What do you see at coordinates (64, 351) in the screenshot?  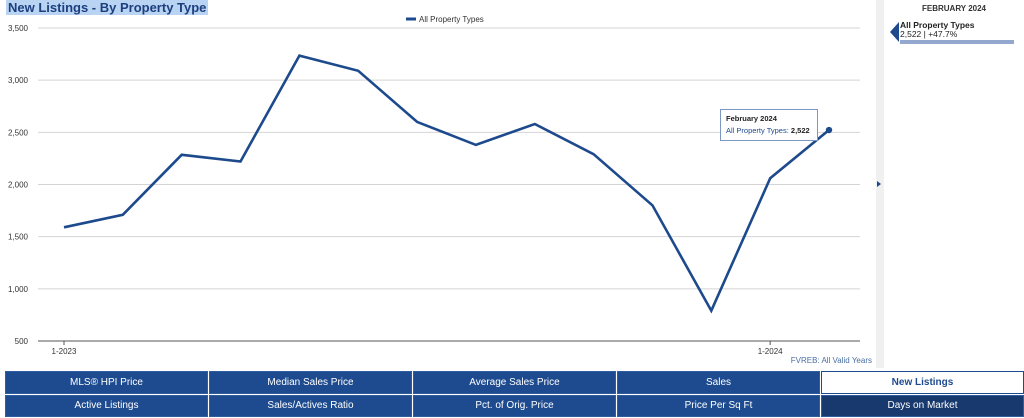 I see `x-tick-label: 1-2023` at bounding box center [64, 351].